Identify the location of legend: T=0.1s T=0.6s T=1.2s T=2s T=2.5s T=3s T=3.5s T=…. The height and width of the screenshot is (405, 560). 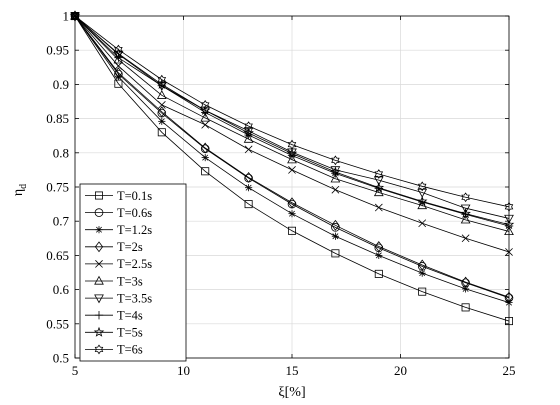
(133, 272).